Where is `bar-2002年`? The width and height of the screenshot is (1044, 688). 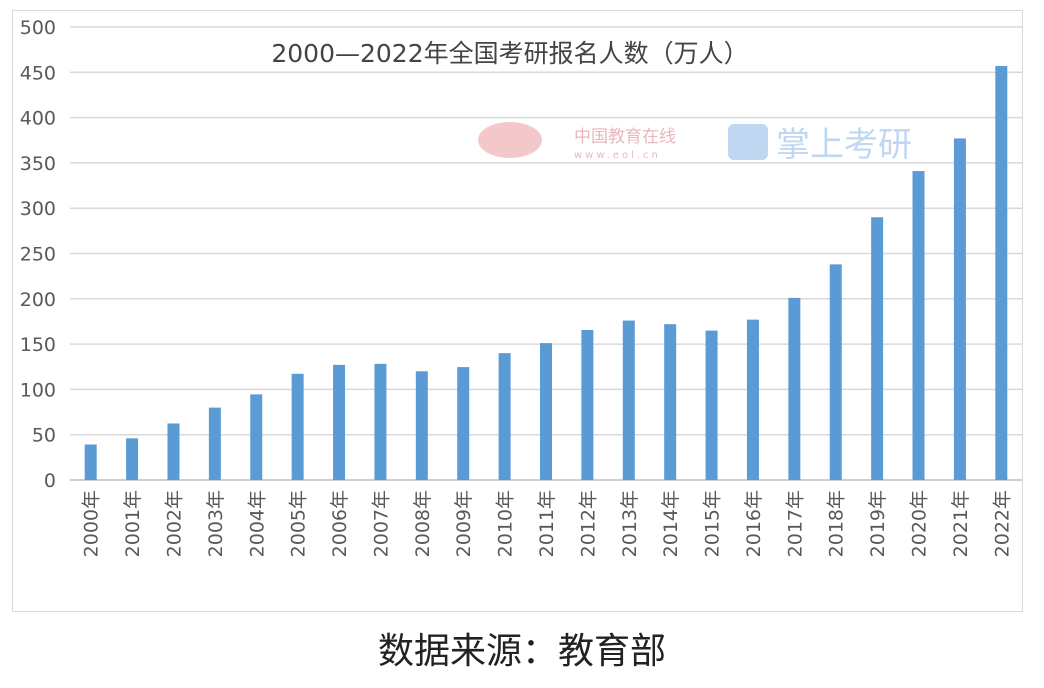 bar-2002年 is located at coordinates (173, 451).